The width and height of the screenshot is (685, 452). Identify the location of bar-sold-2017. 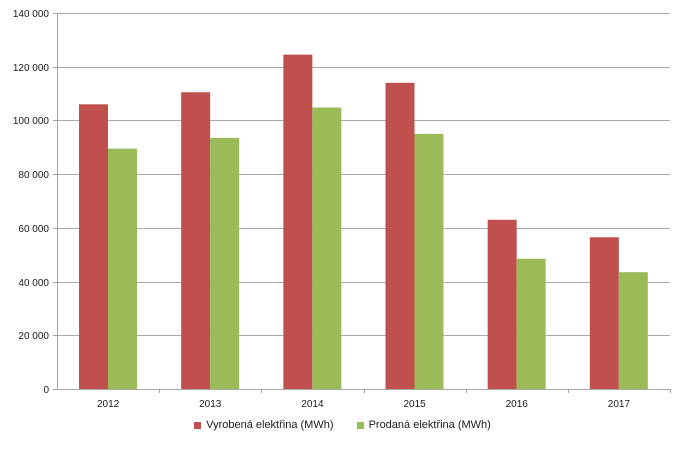
(633, 330).